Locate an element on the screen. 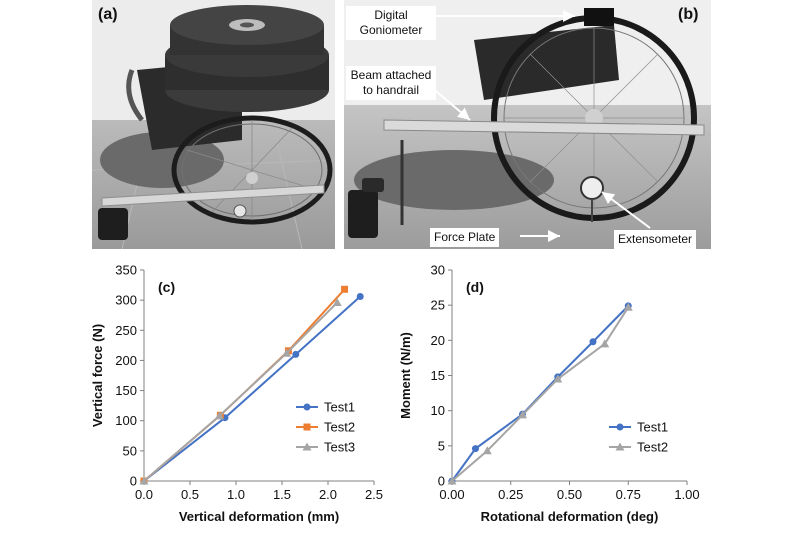 The width and height of the screenshot is (800, 535). x-tick-label: 0.00 is located at coordinates (451, 494).